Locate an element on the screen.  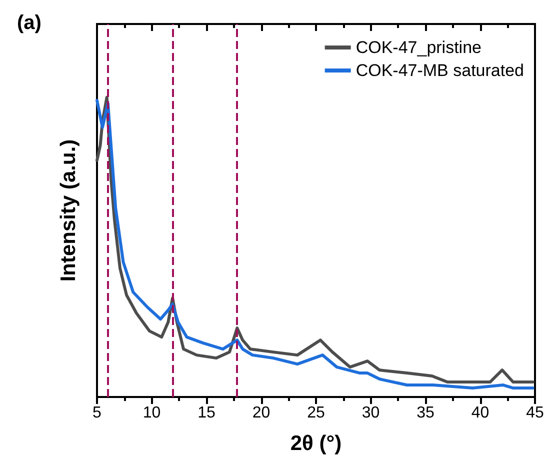
chart-title: (a) is located at coordinates (29, 23).